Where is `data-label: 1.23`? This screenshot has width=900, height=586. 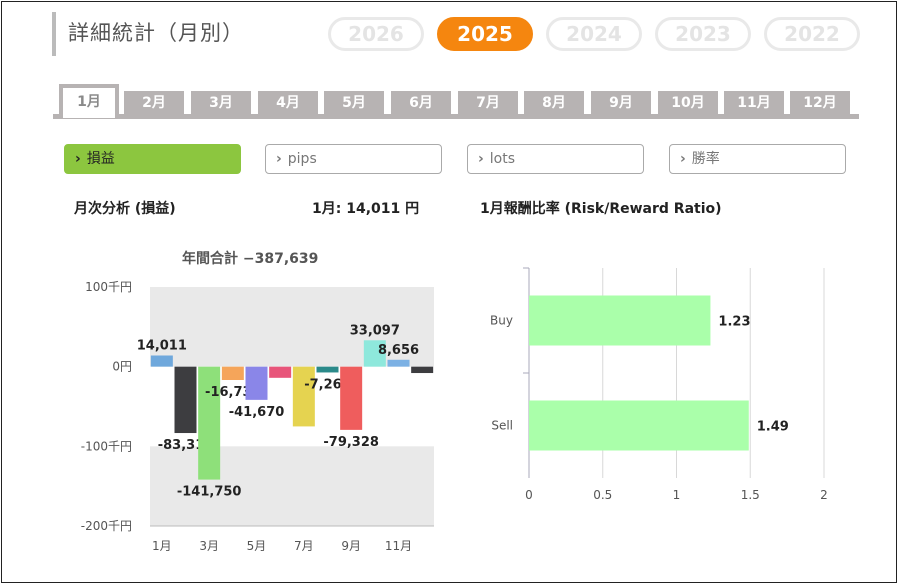
data-label: 1.23 is located at coordinates (734, 322).